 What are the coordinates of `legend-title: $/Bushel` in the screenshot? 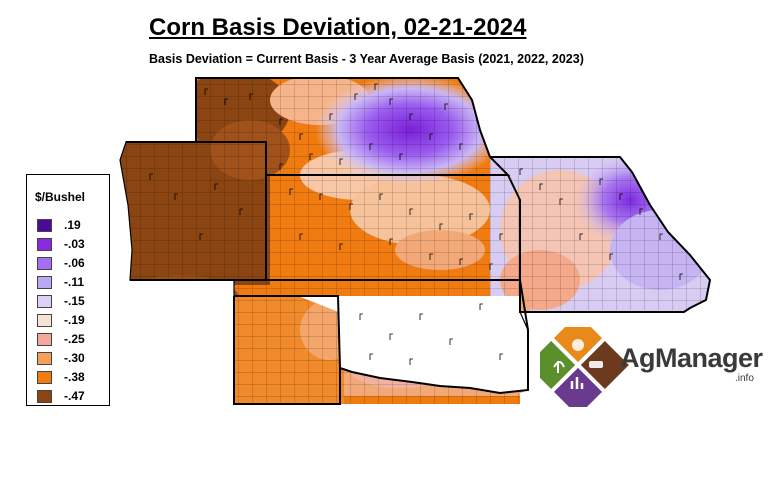 It's located at (60, 197).